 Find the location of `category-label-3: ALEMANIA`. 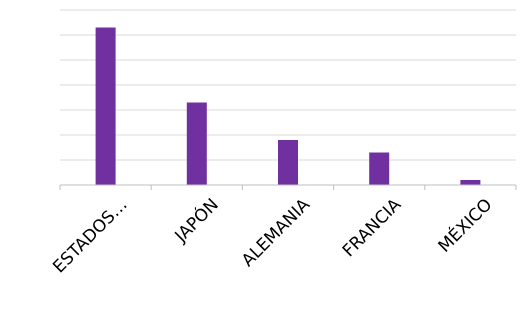

category-label-3: ALEMANIA is located at coordinates (276, 233).